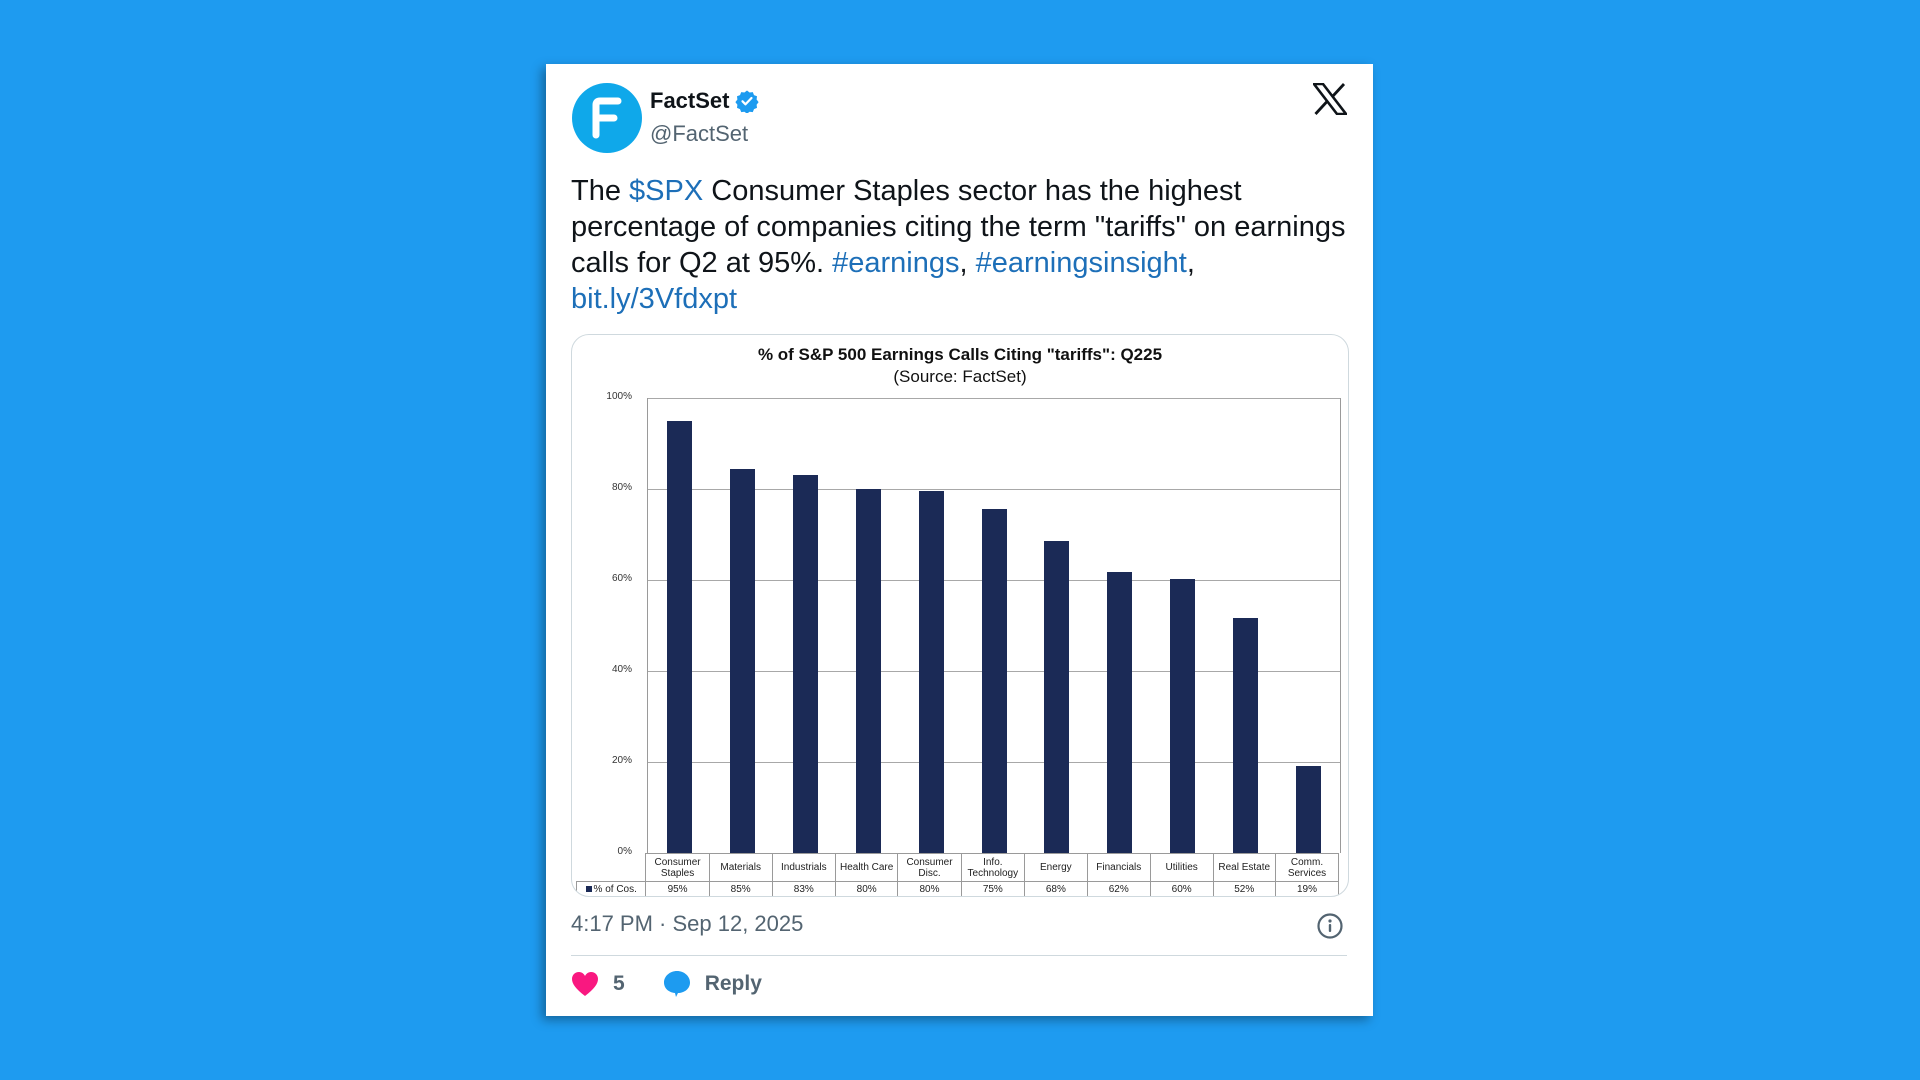 This screenshot has width=1920, height=1080. Describe the element at coordinates (740, 888) in the screenshot. I see `value-cell: 85%` at that location.